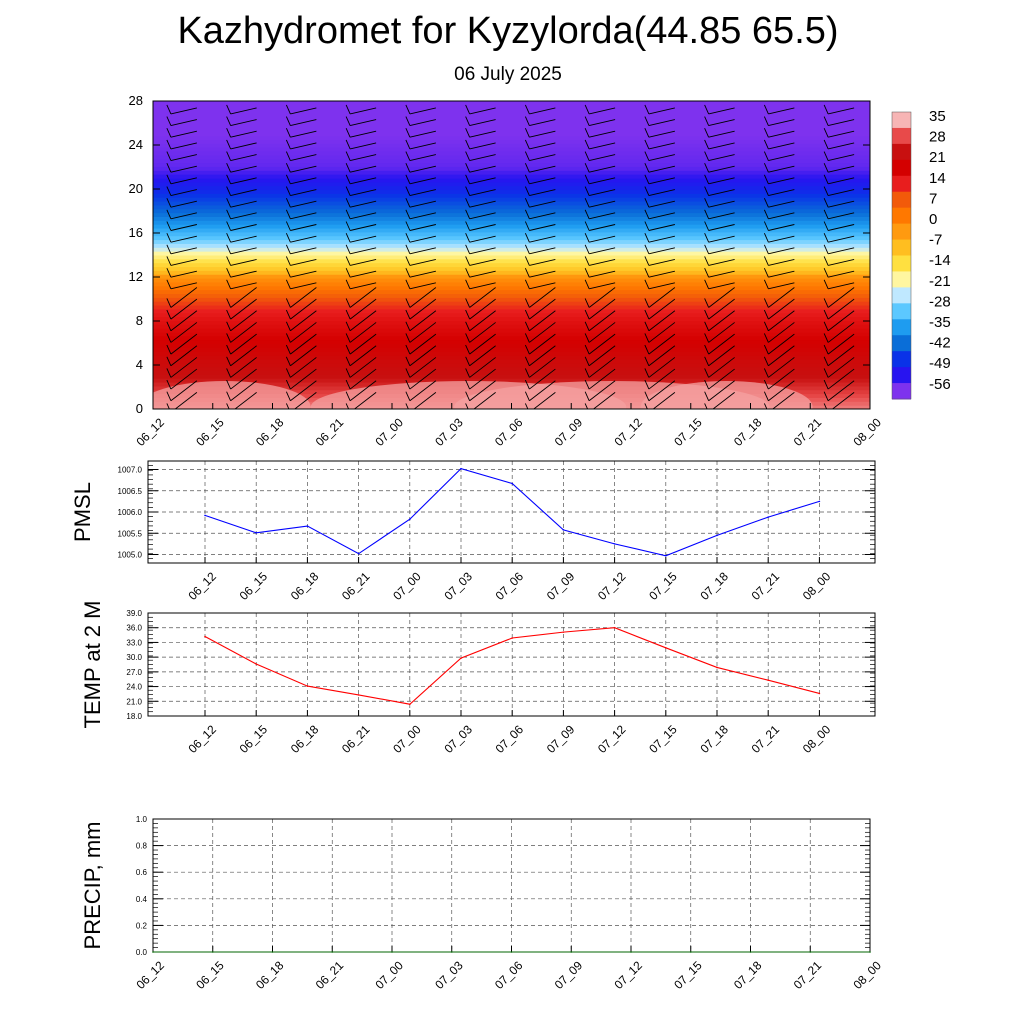  Describe the element at coordinates (714, 739) in the screenshot. I see `x-tick-label: 07_18` at that location.